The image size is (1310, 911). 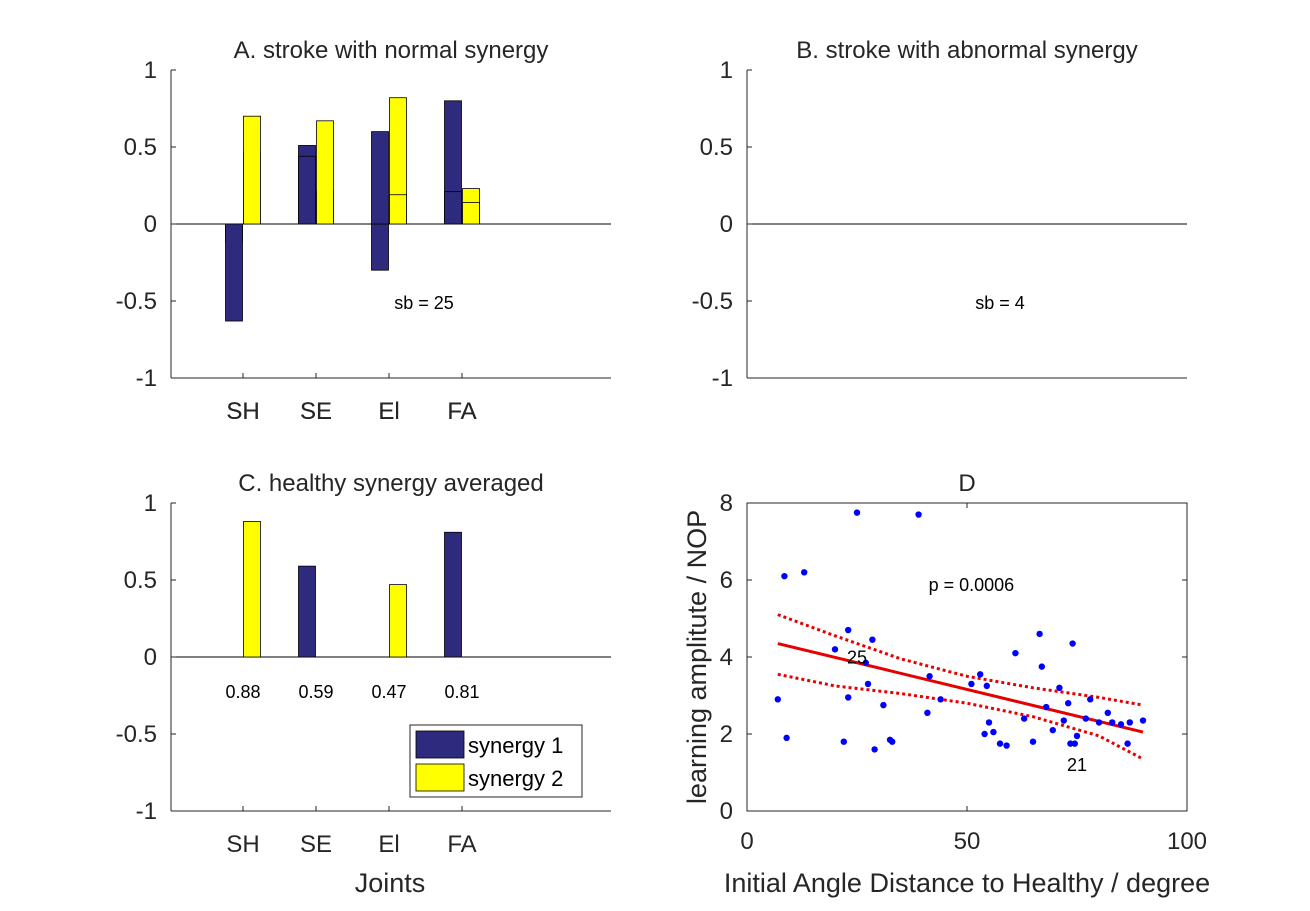 I want to click on bar-synergy2-fa, so click(x=471, y=213).